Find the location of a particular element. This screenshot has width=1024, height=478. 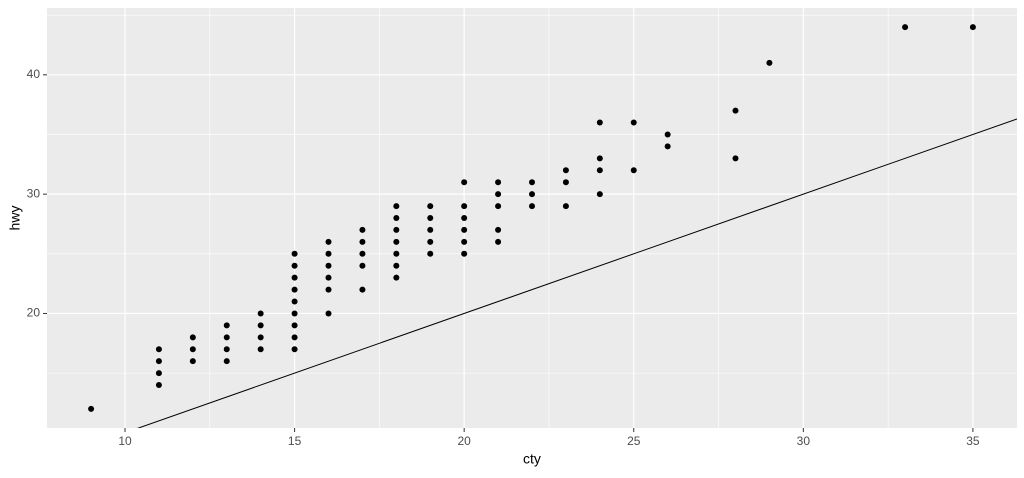

x-tick-label: 35 is located at coordinates (973, 441).